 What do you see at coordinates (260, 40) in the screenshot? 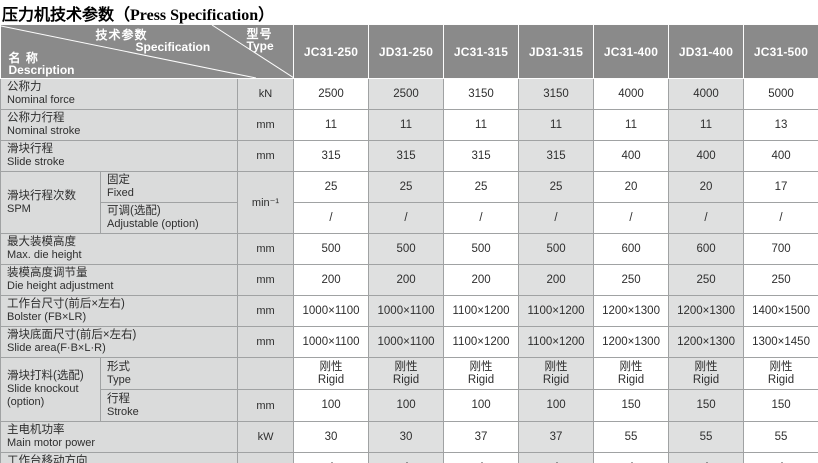
I see `header-type-label: 型号 Type` at bounding box center [260, 40].